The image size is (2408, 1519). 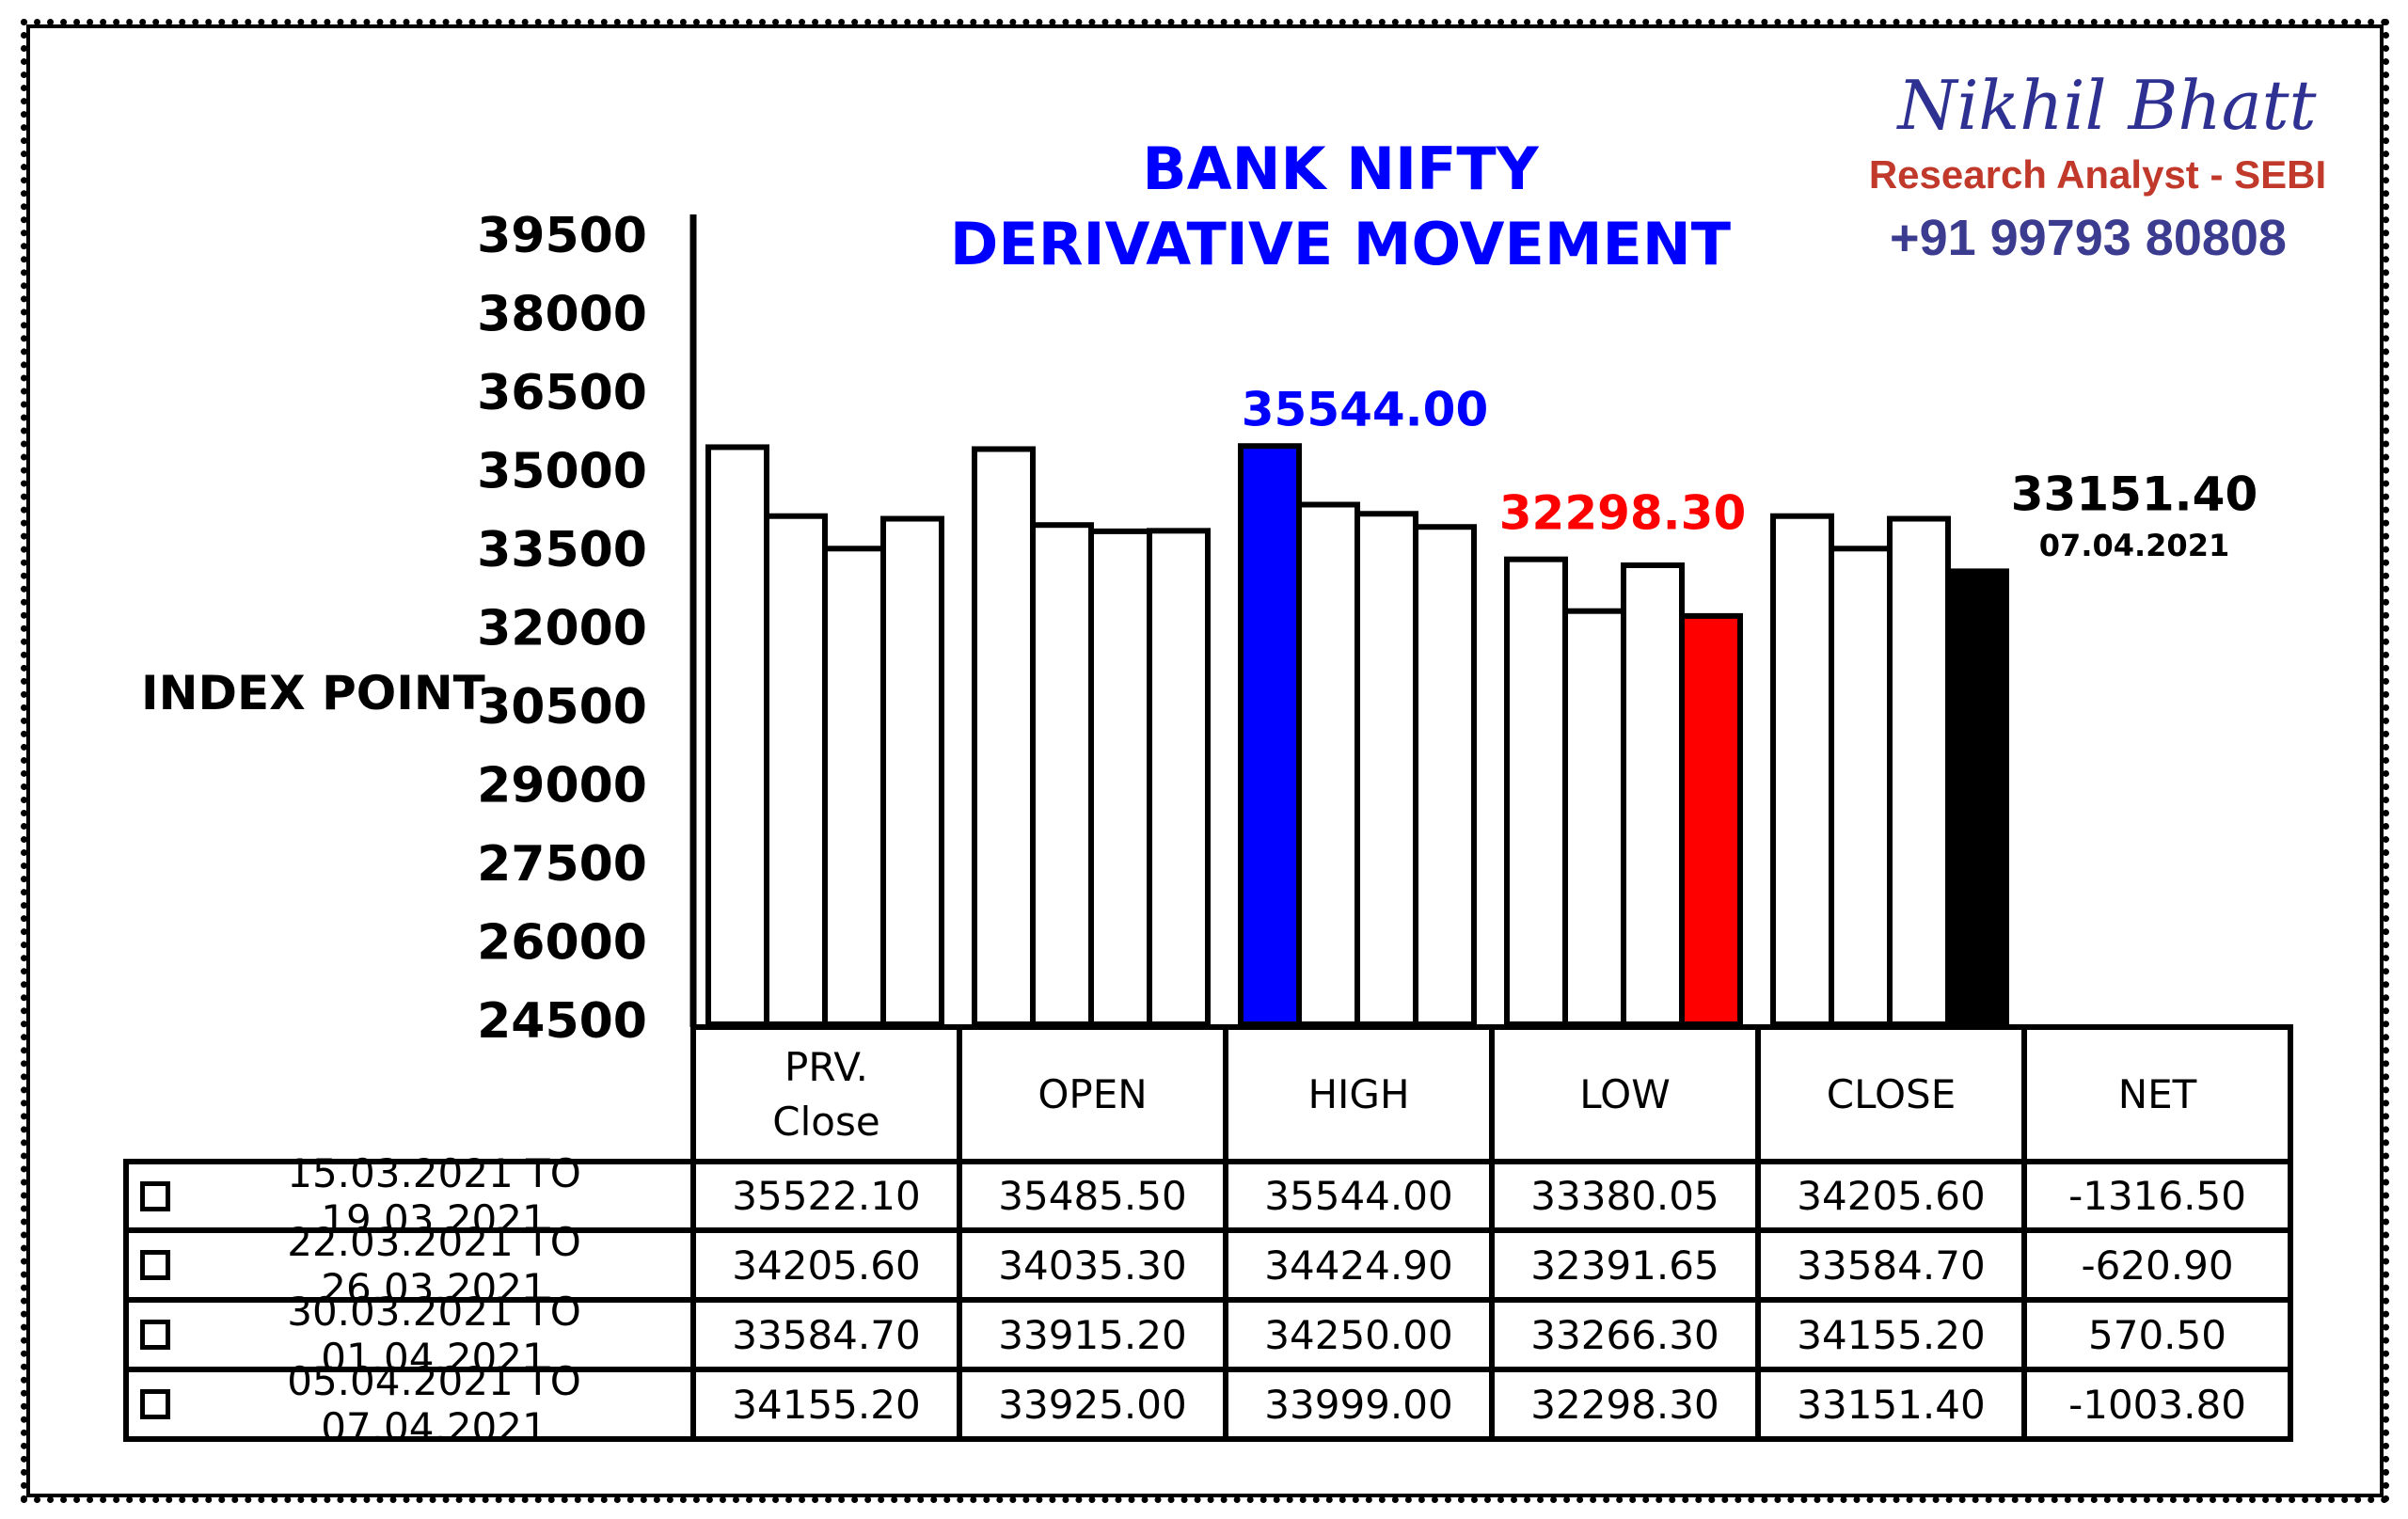 I want to click on table-cell: 34424.90, so click(x=1359, y=1265).